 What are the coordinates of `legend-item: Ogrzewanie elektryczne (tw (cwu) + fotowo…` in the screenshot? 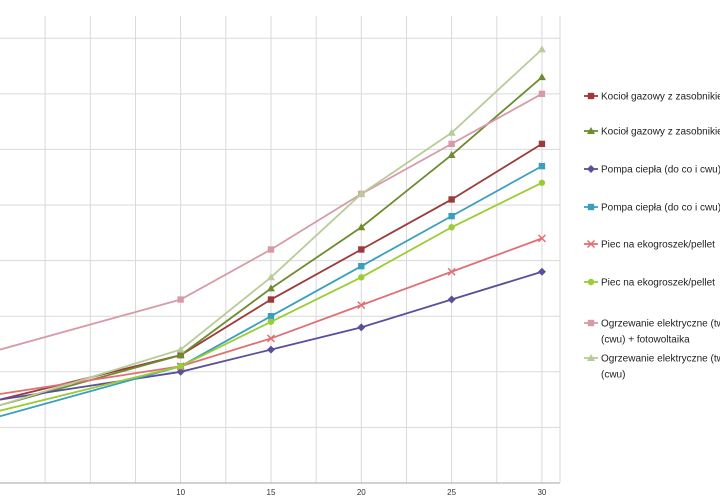 It's located at (652, 332).